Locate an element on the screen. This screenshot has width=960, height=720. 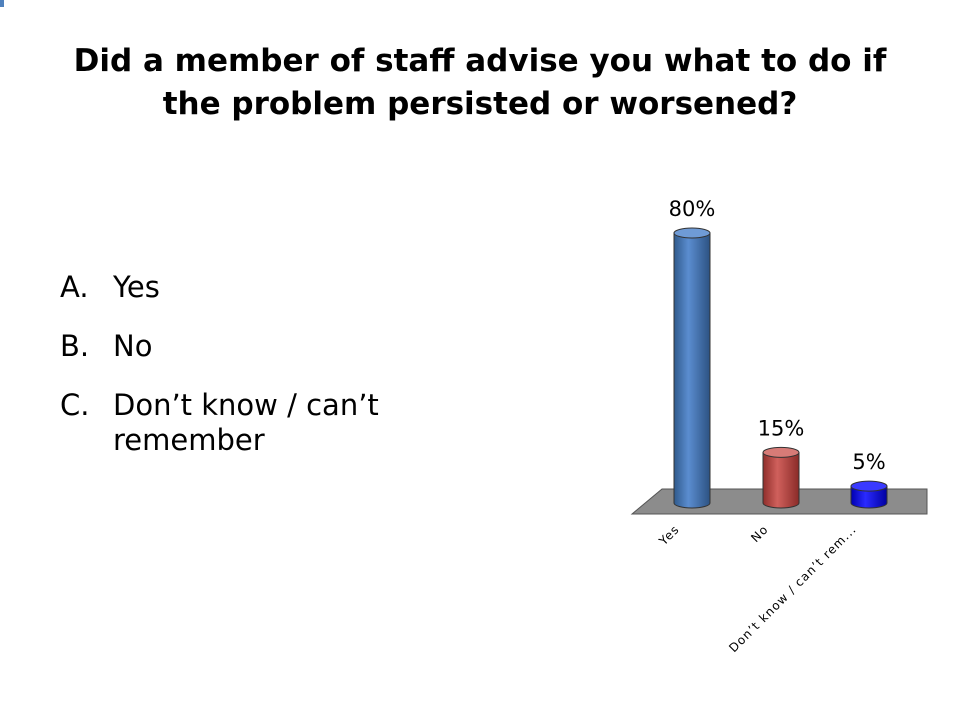
bar-yes is located at coordinates (692, 368).